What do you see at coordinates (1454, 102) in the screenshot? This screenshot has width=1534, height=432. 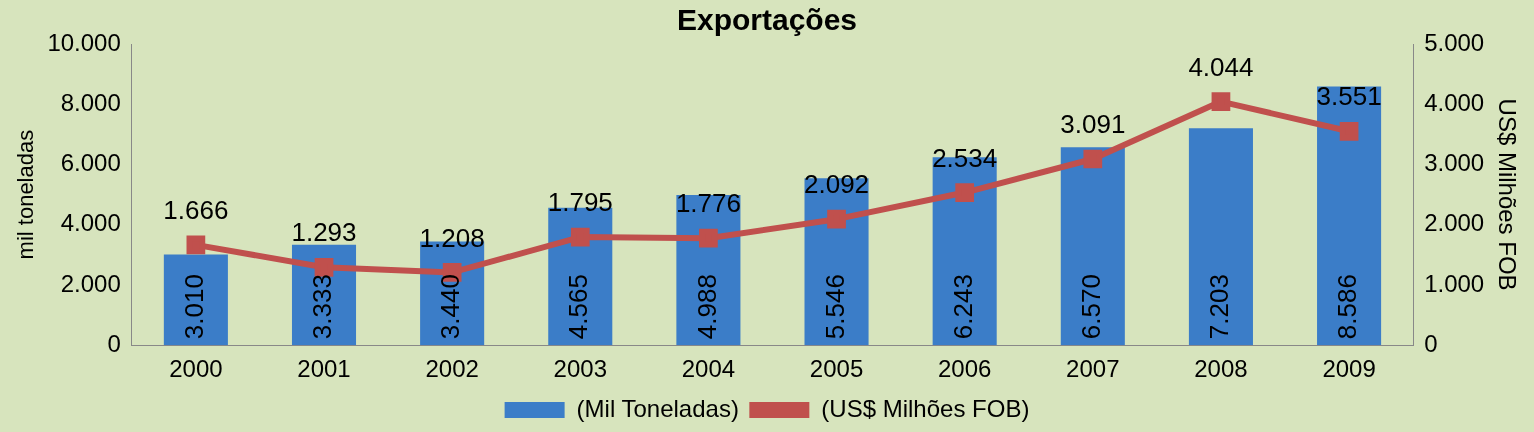 I see `y2-tick-label: 4.000` at bounding box center [1454, 102].